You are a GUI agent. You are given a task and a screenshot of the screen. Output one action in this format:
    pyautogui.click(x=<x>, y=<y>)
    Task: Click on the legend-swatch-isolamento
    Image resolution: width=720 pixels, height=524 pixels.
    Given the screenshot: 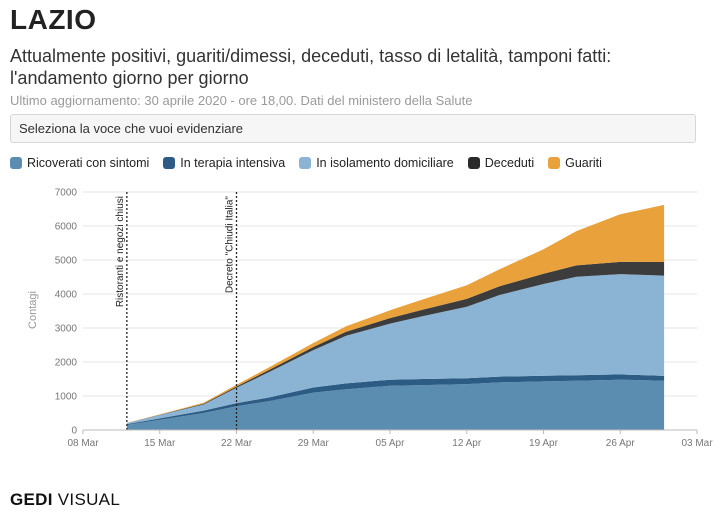 What is the action you would take?
    pyautogui.click(x=305, y=163)
    